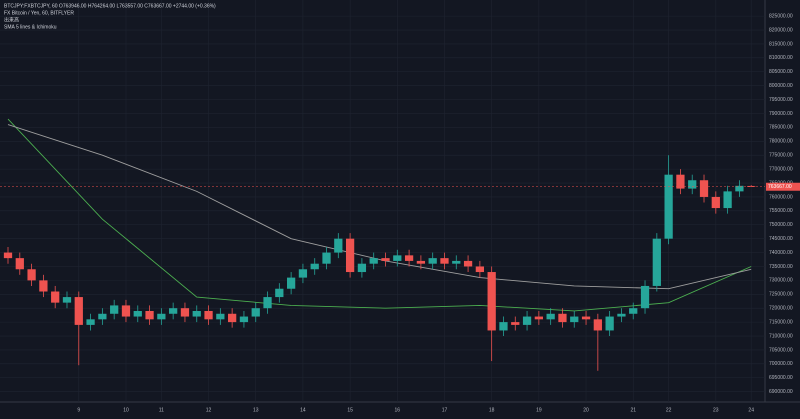 The height and width of the screenshot is (419, 800). I want to click on y-tick-label: 760000.00, so click(781, 197).